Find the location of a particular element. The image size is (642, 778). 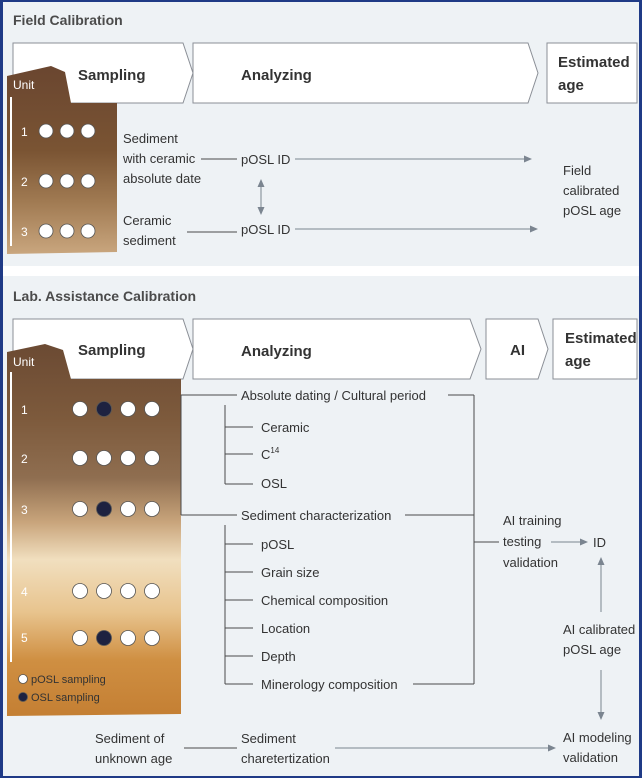

lab-estimated-box is located at coordinates (595, 349).